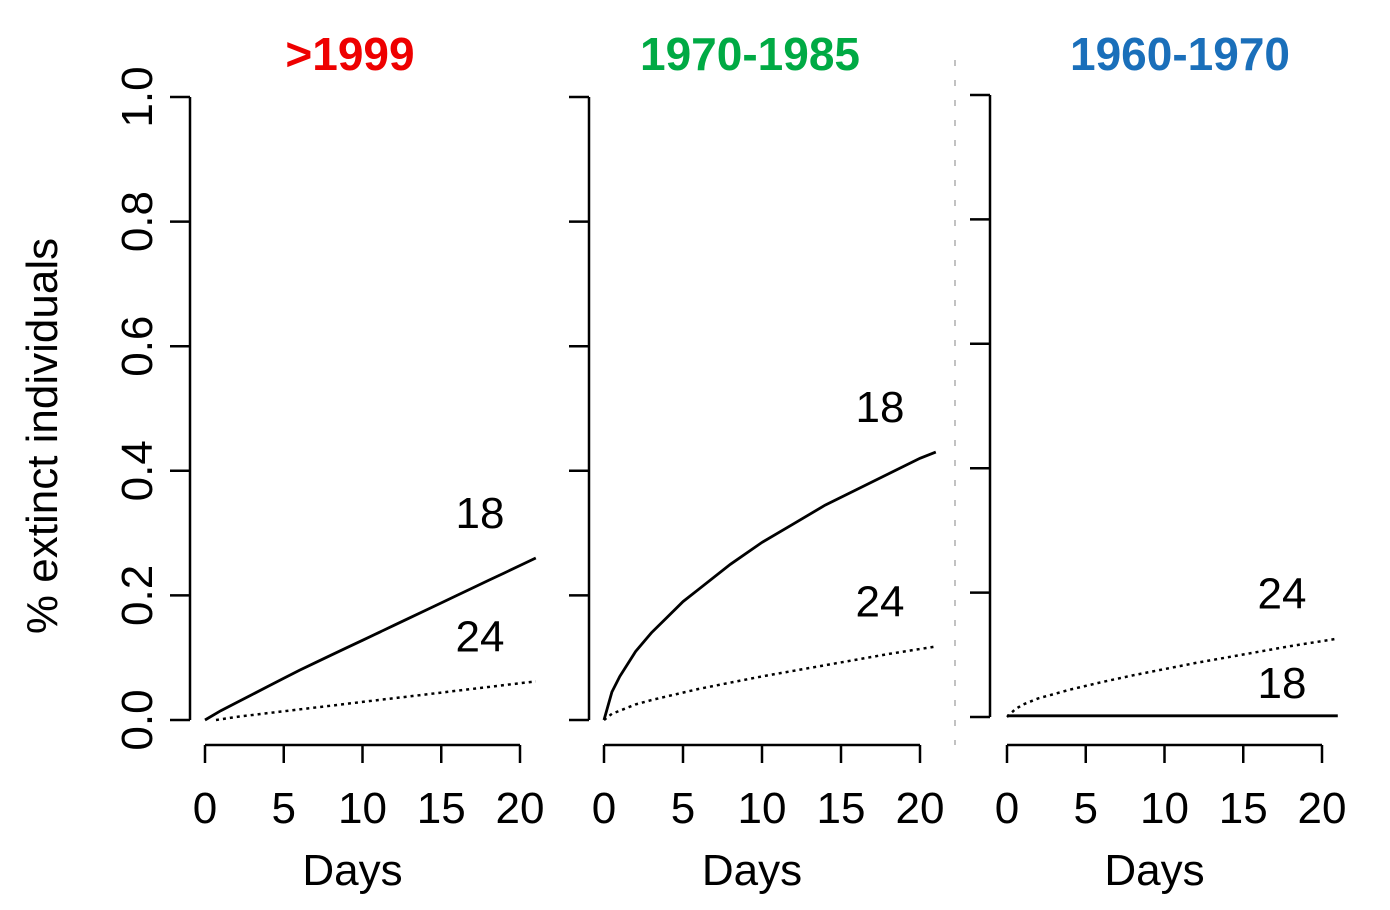  Describe the element at coordinates (349, 54) in the screenshot. I see `panel-title: >1999` at that location.